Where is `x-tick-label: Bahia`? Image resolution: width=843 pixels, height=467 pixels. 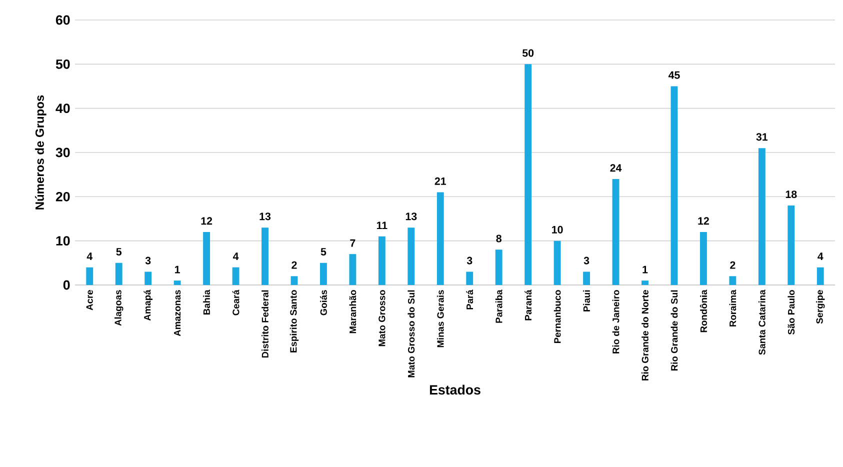 x-tick-label: Bahia is located at coordinates (206, 302).